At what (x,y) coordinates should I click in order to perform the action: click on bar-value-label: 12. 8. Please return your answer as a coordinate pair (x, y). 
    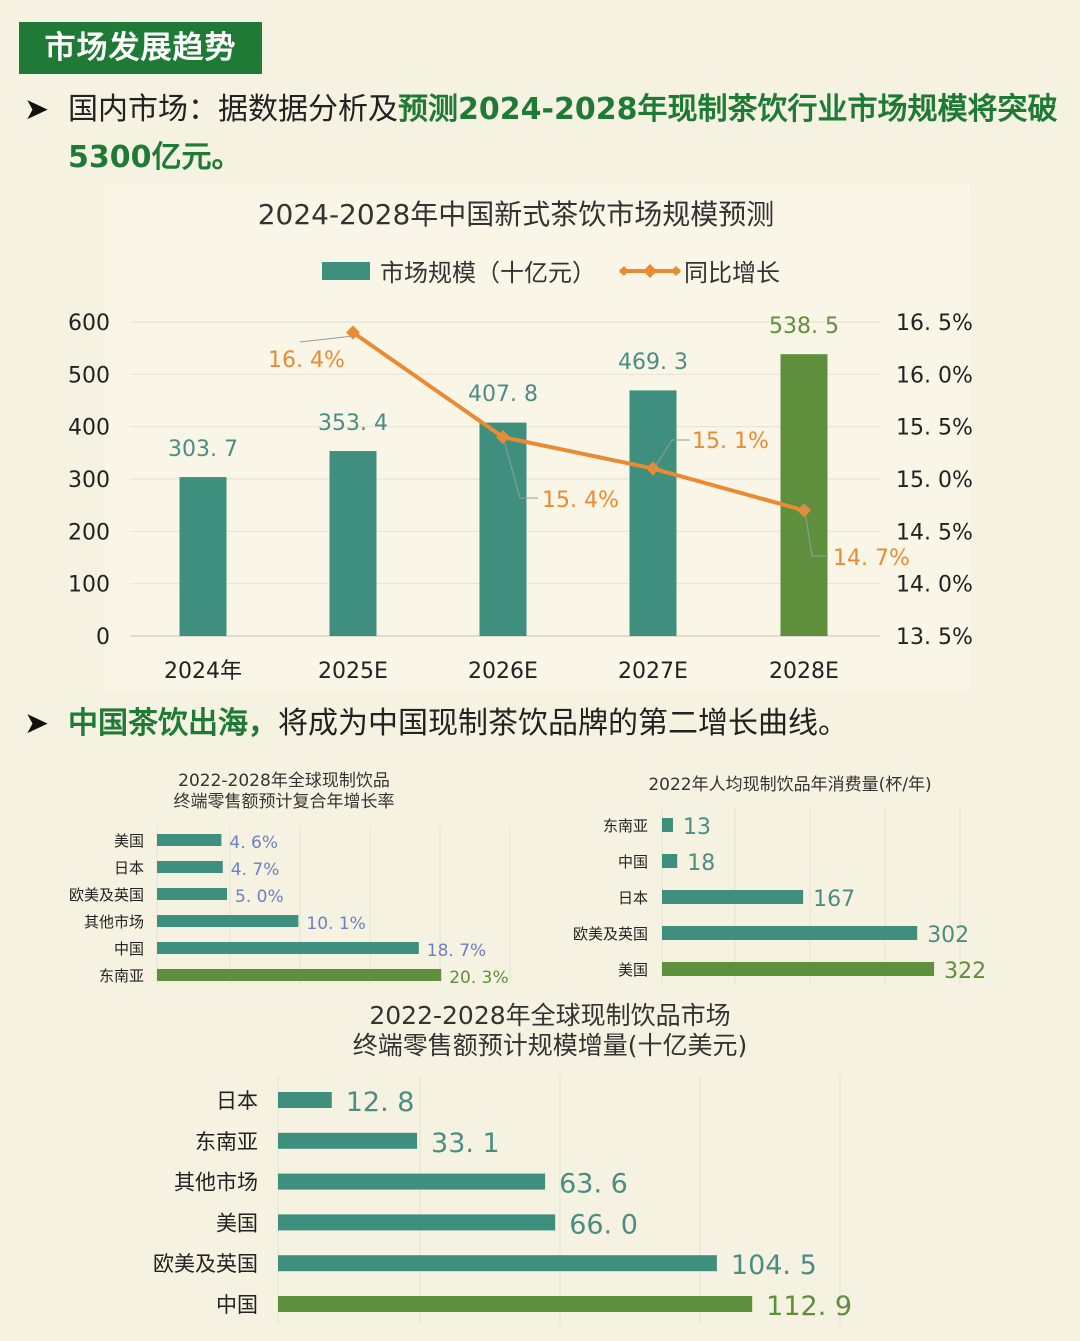
    Looking at the image, I should click on (380, 1102).